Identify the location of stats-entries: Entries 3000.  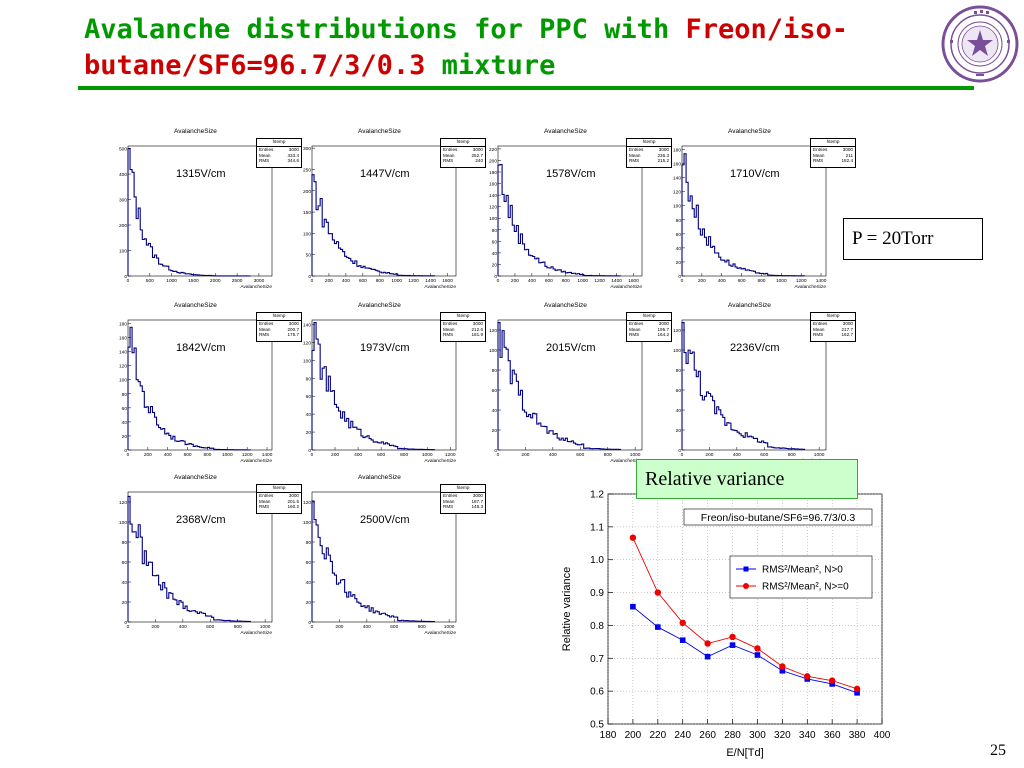
(279, 323).